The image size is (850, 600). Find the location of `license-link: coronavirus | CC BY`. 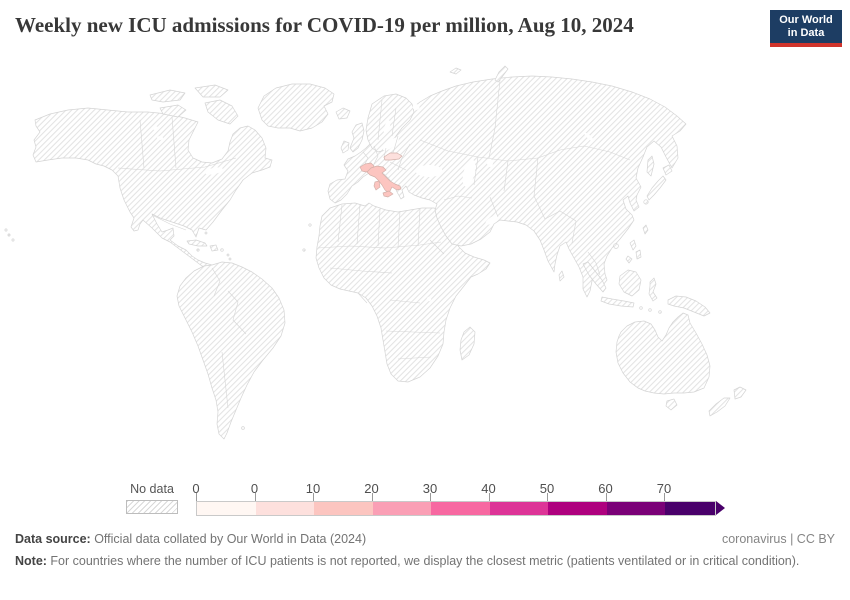

license-link: coronavirus | CC BY is located at coordinates (778, 539).